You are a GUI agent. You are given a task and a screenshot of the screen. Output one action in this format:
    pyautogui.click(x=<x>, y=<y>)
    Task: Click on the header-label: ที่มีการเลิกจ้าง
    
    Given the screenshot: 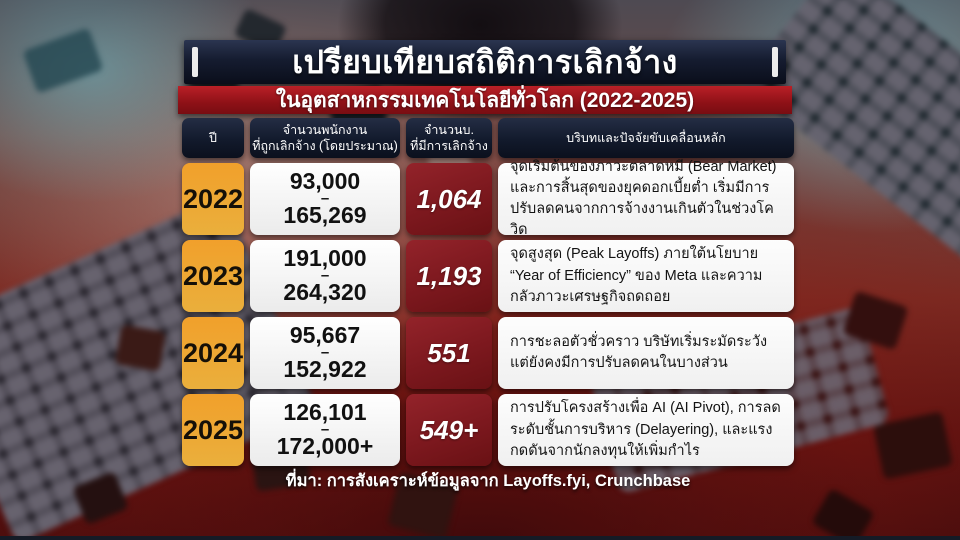 What is the action you would take?
    pyautogui.click(x=449, y=146)
    